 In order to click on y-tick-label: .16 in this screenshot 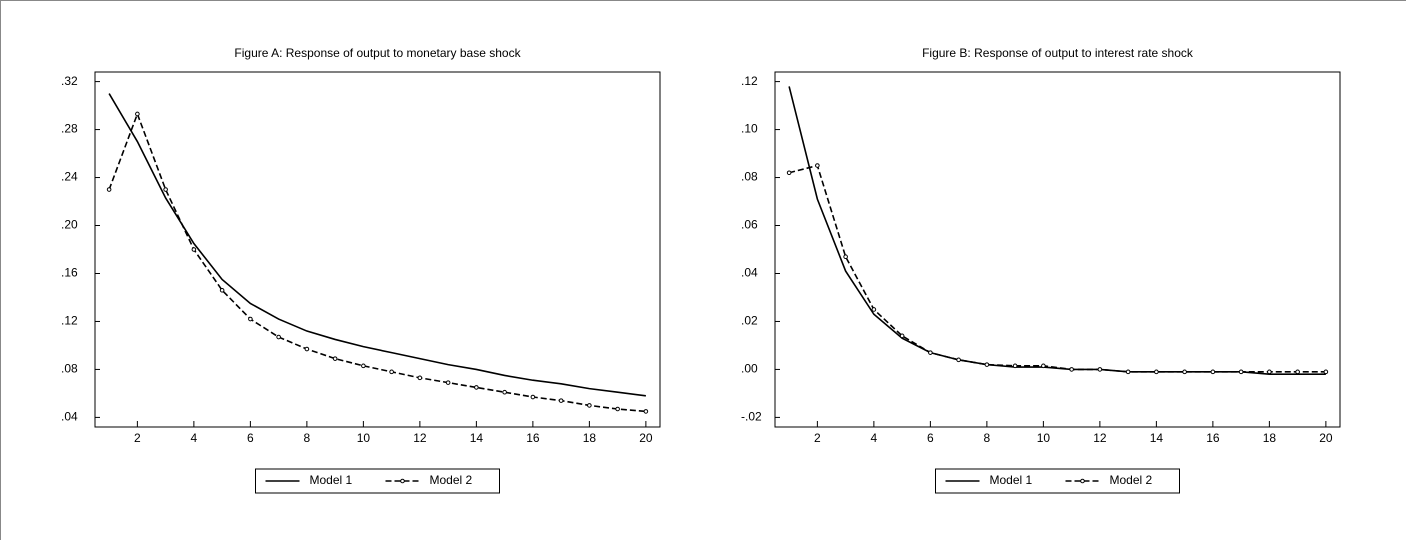, I will do `click(69, 273)`.